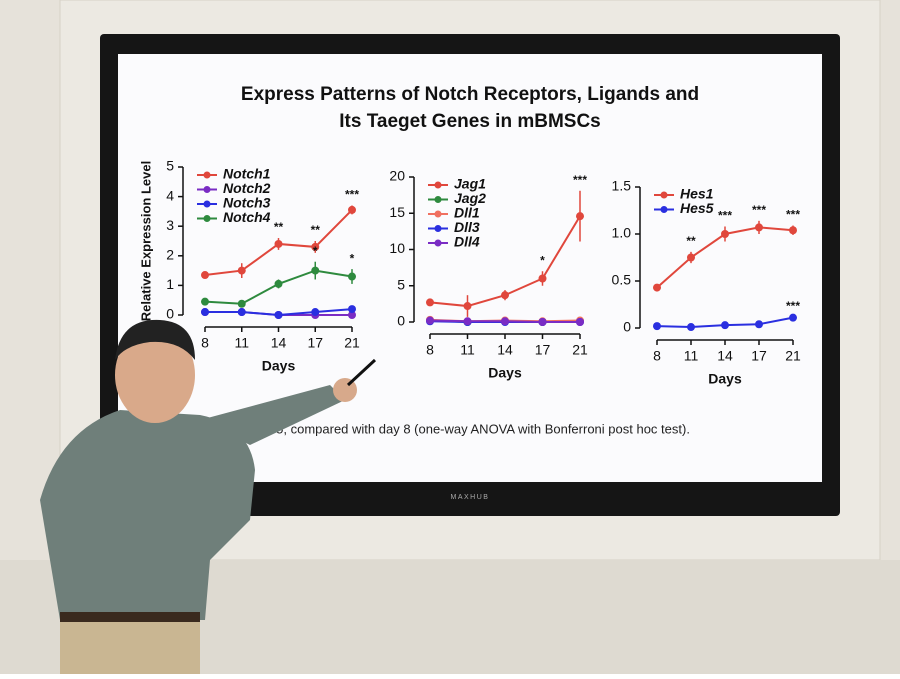  I want to click on legend-label: Dll3, so click(467, 227).